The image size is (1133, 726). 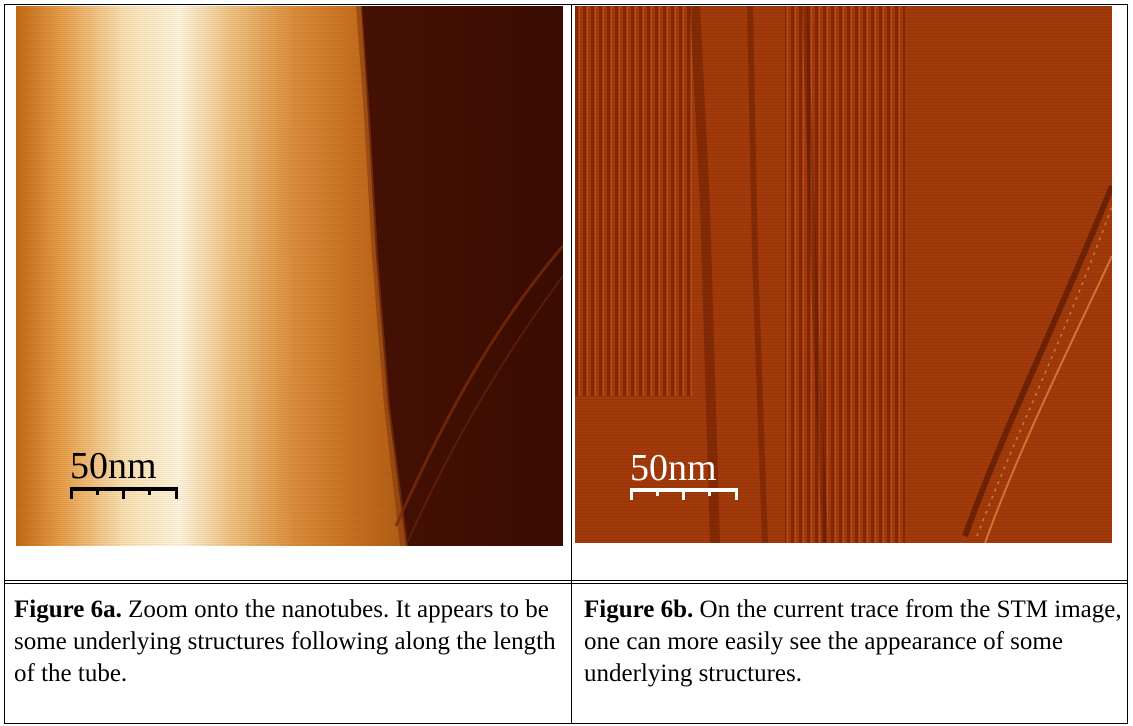 What do you see at coordinates (4, 364) in the screenshot?
I see `table-border-left` at bounding box center [4, 364].